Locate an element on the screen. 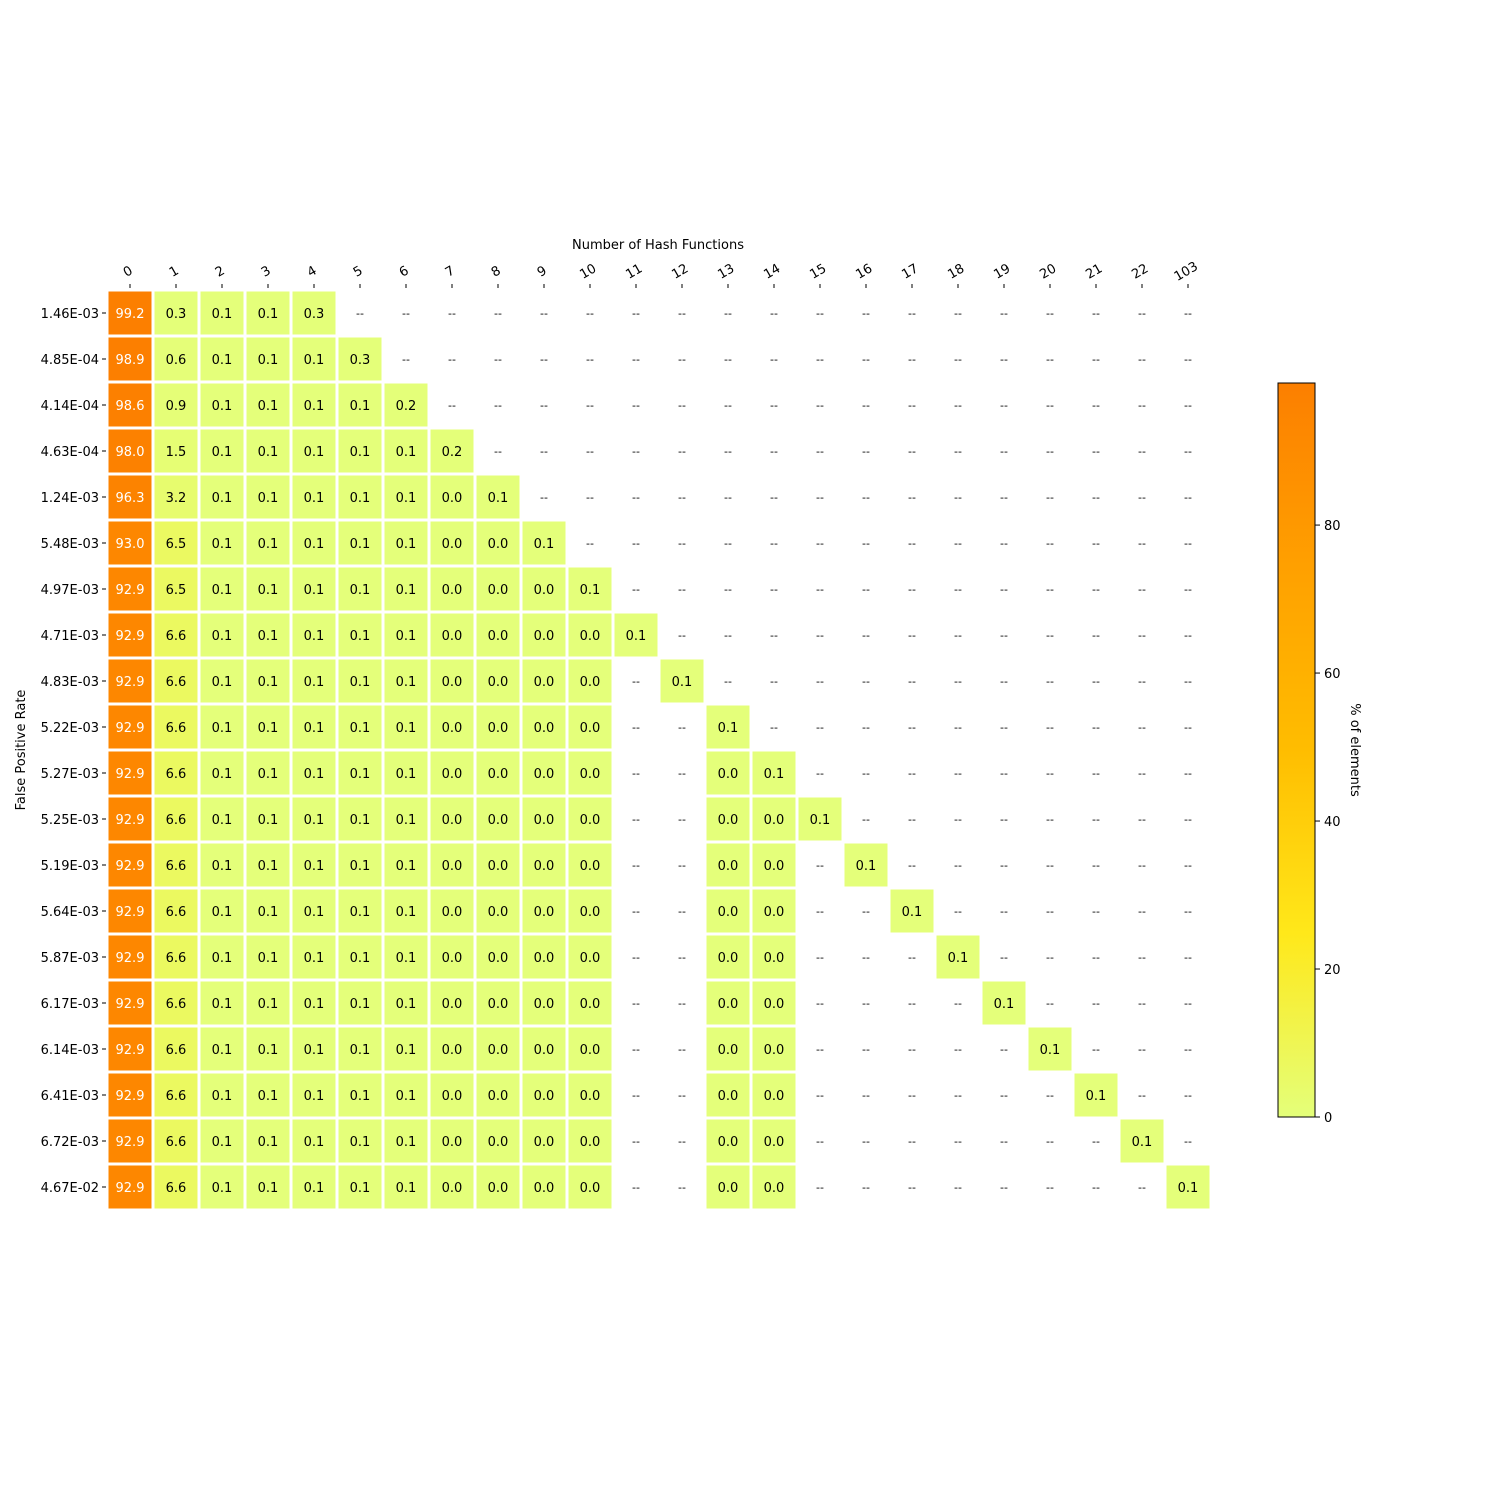  colorbar-tick-label: 40 is located at coordinates (1332, 822).